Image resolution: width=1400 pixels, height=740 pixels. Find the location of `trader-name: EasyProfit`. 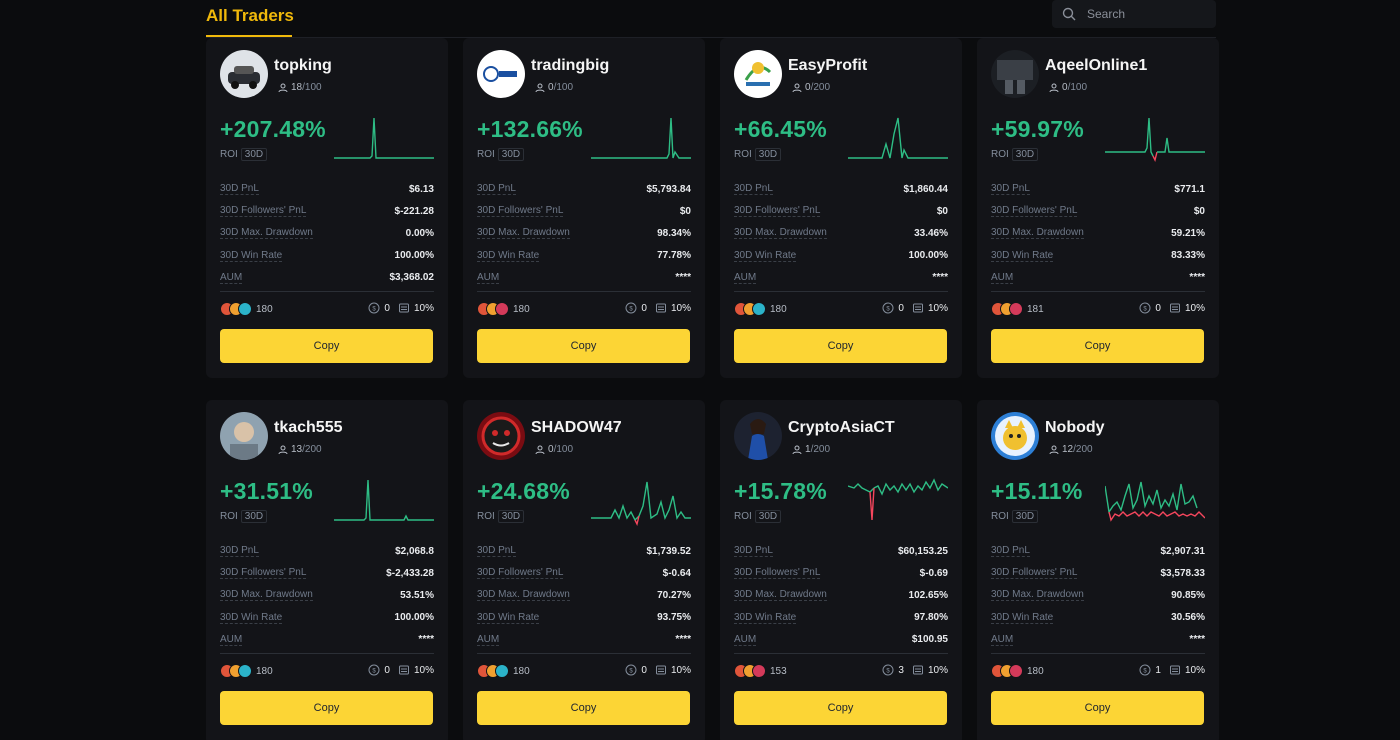

trader-name: EasyProfit is located at coordinates (828, 65).